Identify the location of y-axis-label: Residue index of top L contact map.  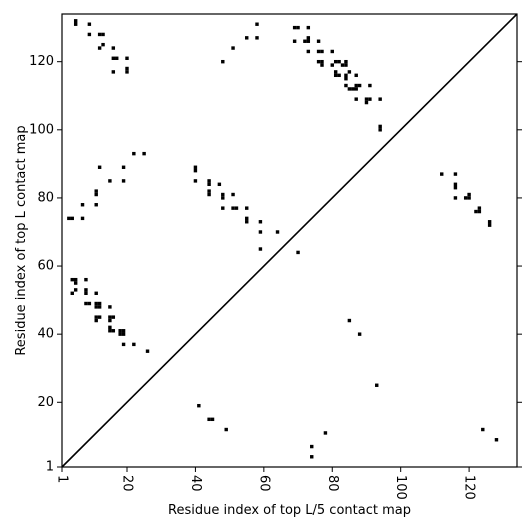
(21, 240).